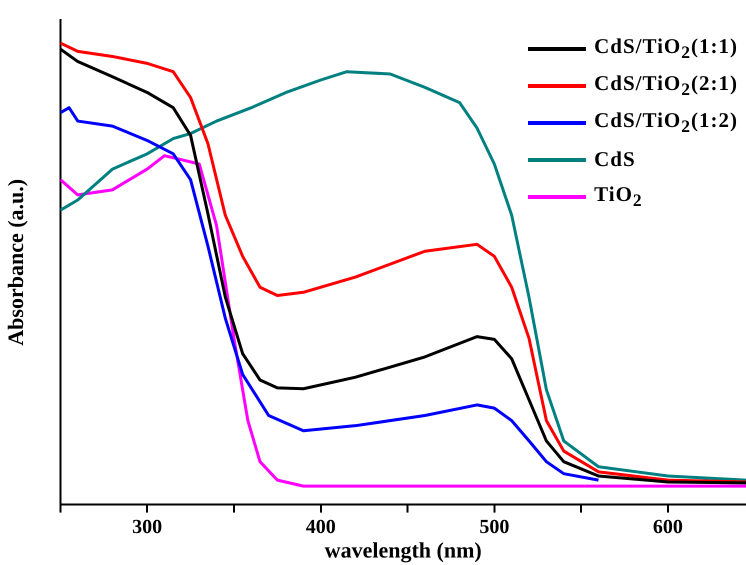 This screenshot has width=746, height=565. What do you see at coordinates (667, 527) in the screenshot?
I see `x-tick-label: 600` at bounding box center [667, 527].